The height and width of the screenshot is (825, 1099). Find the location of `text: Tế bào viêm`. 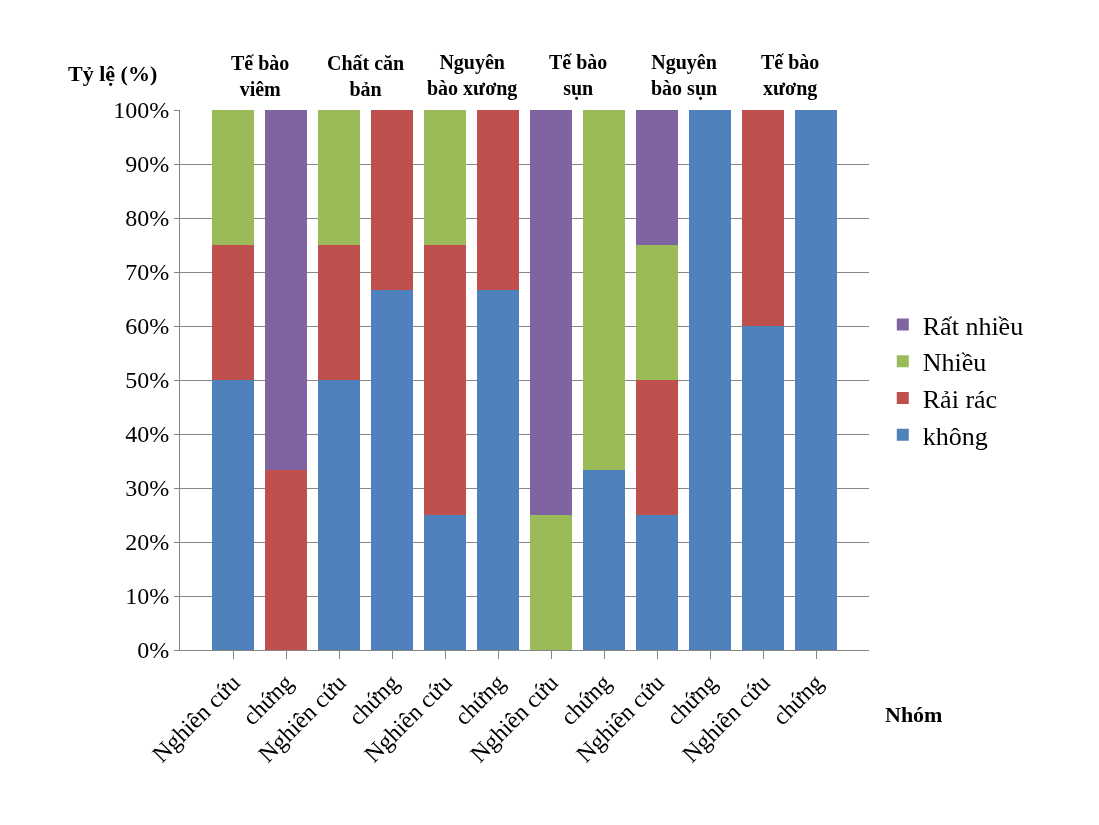

text: Tế bào viêm is located at coordinates (260, 76).